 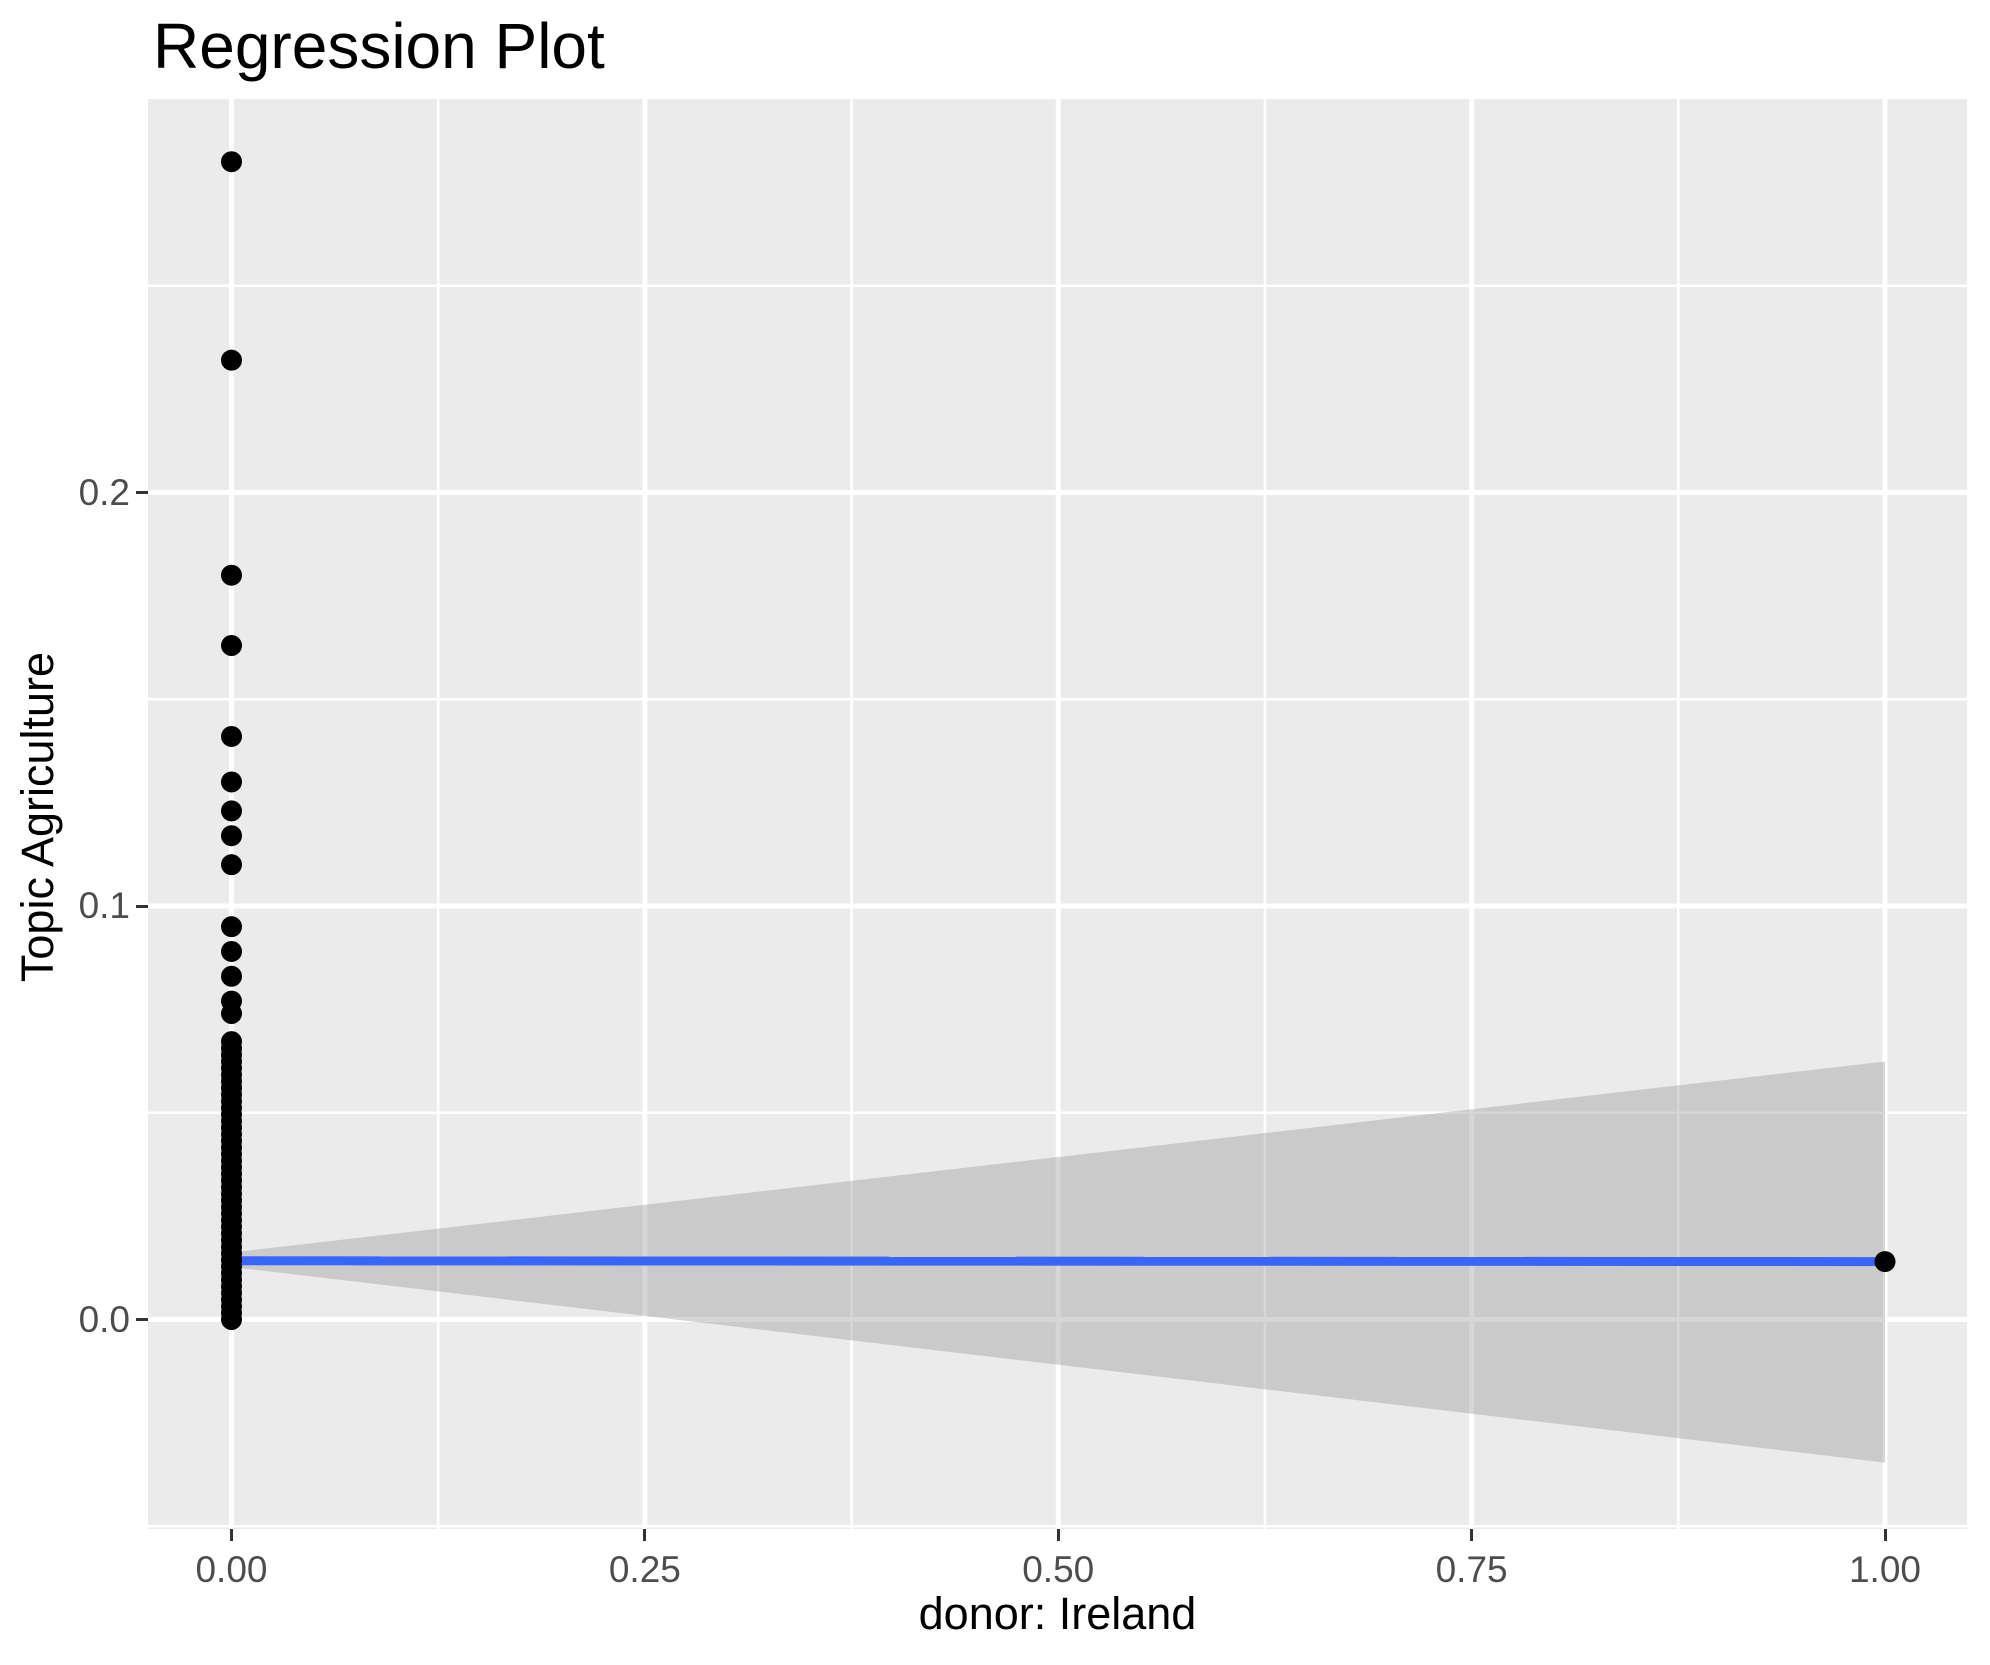 What do you see at coordinates (1471, 1569) in the screenshot?
I see `x-tick-label: 0.75` at bounding box center [1471, 1569].